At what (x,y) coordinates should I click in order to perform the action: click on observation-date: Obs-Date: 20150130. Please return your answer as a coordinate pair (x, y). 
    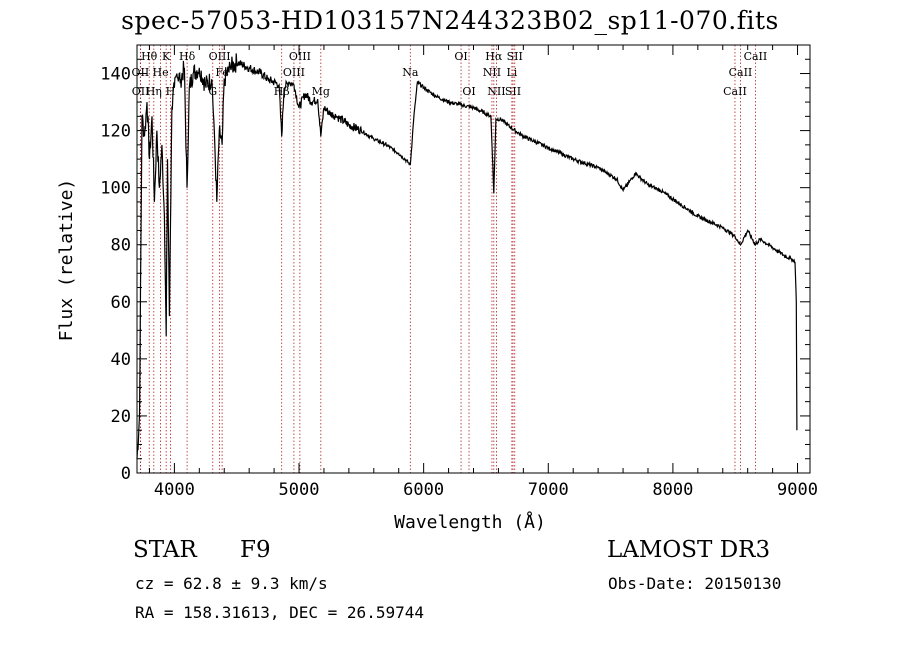
    Looking at the image, I should click on (695, 583).